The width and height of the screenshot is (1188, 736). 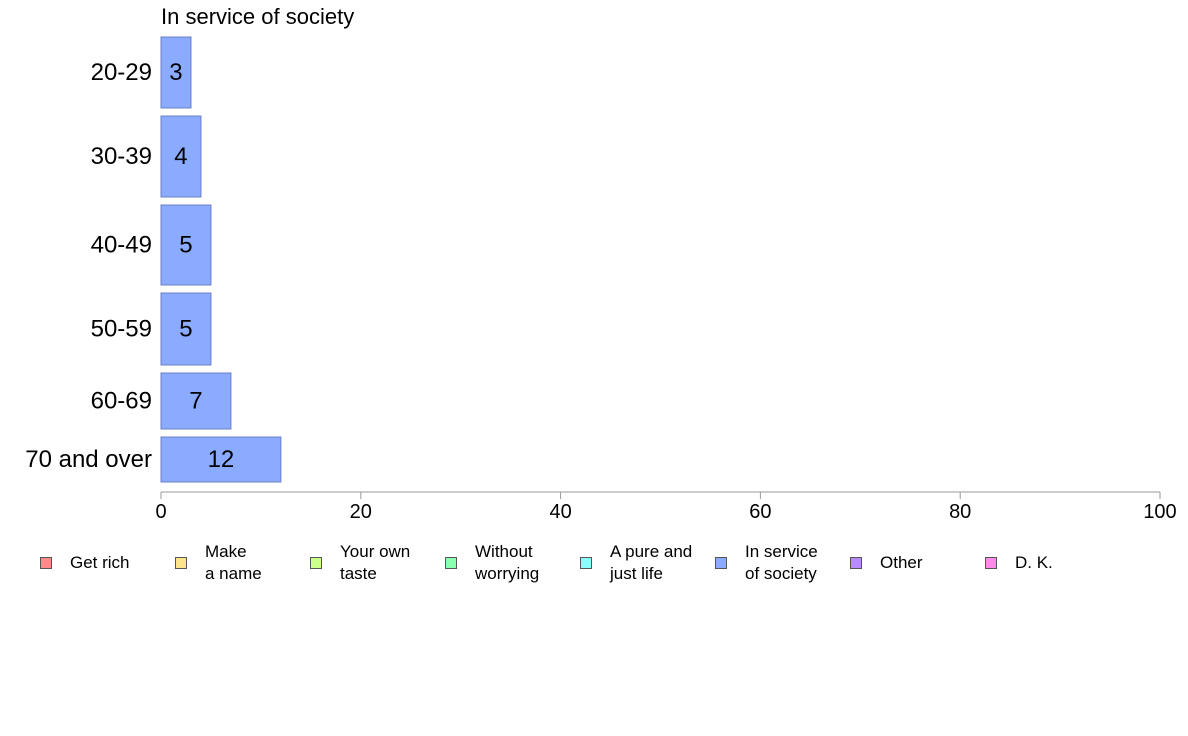 I want to click on legend-label-line: Without, so click(x=504, y=551).